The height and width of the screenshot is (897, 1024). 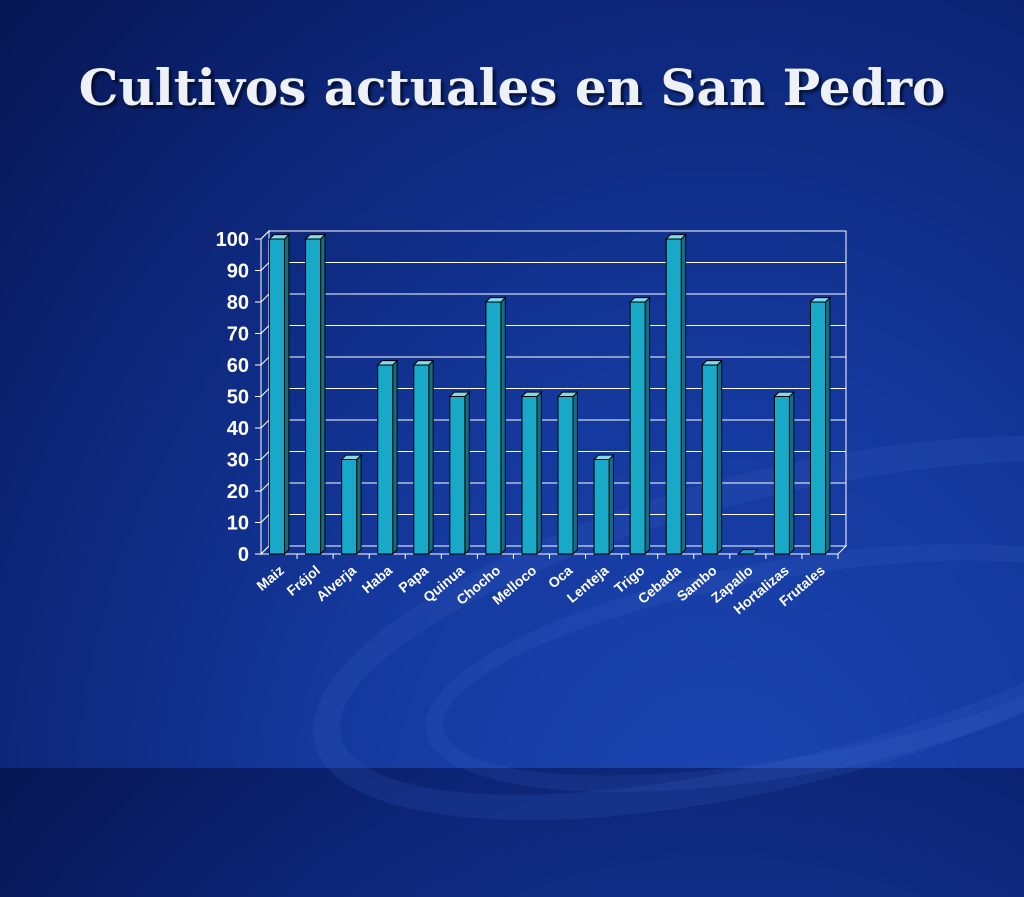 What do you see at coordinates (232, 240) in the screenshot?
I see `y-tick-label: 100` at bounding box center [232, 240].